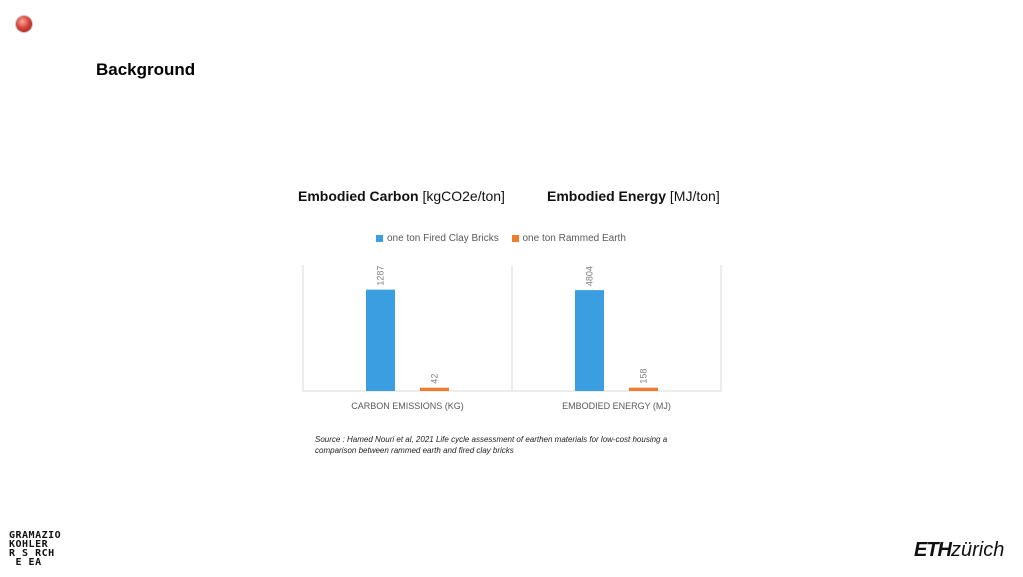 This screenshot has width=1023, height=577. Describe the element at coordinates (643, 389) in the screenshot. I see `bar-energy-rammed-earth` at that location.